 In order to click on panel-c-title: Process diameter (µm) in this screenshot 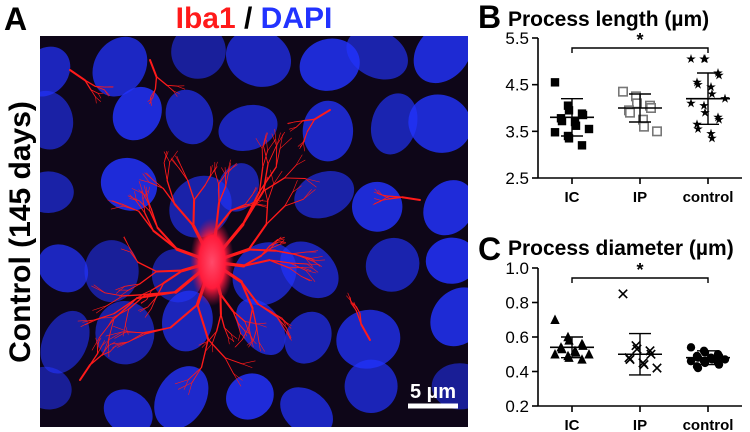, I will do `click(621, 248)`.